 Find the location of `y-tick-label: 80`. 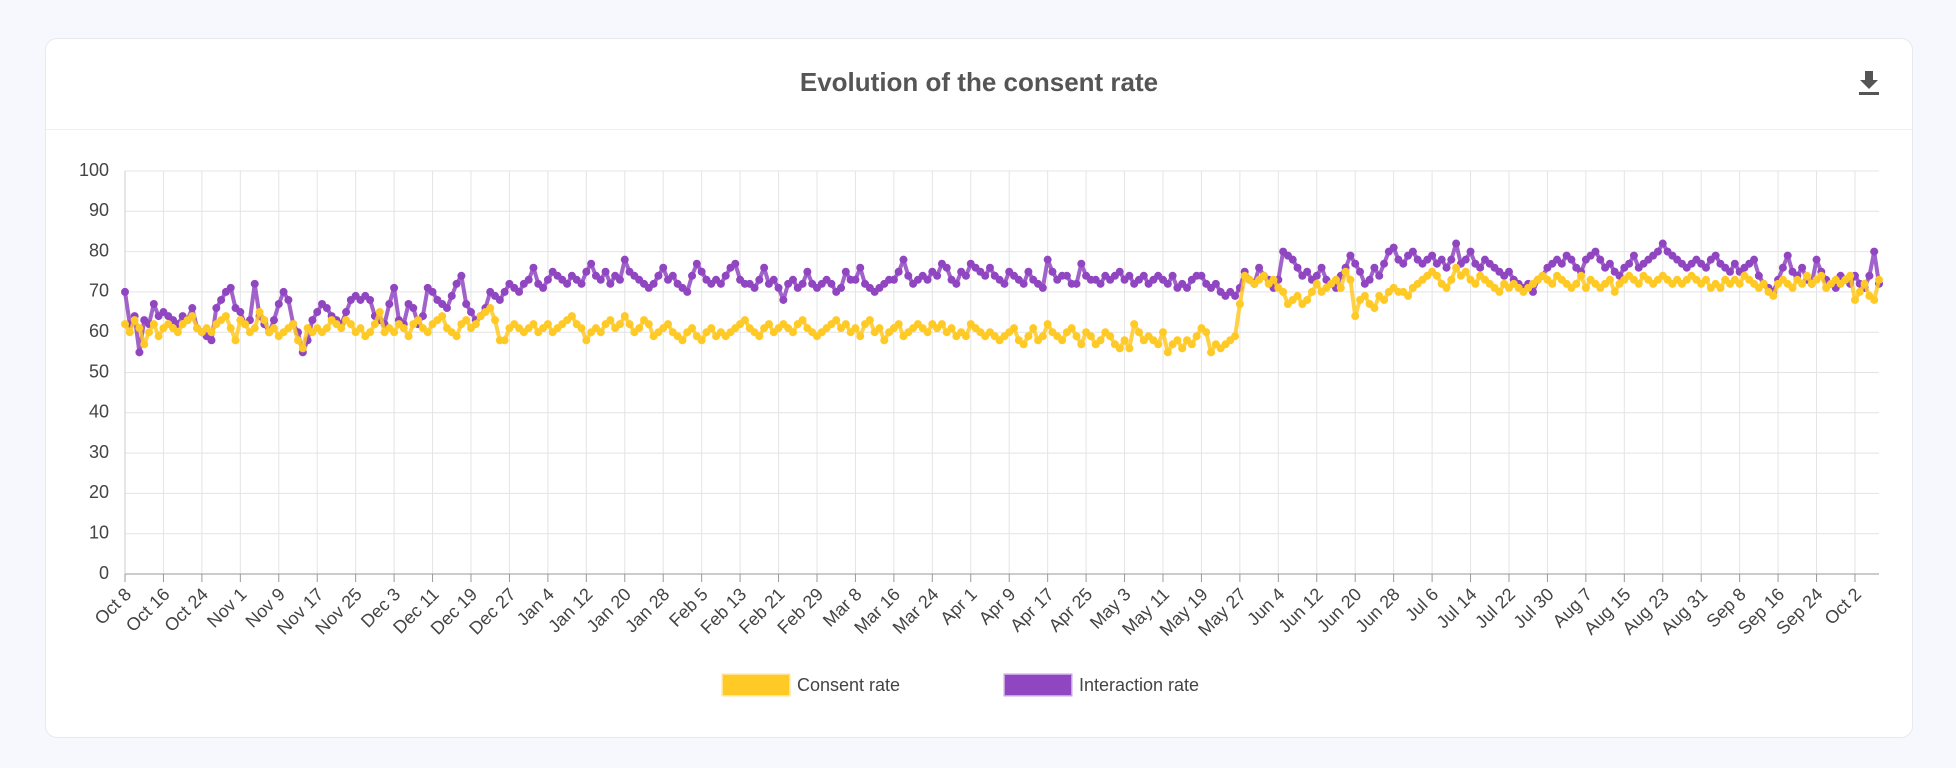

y-tick-label: 80 is located at coordinates (99, 250).